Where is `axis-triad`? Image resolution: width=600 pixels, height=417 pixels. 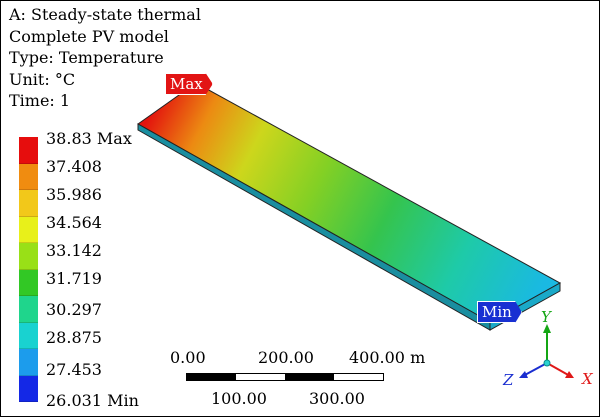 axis-triad is located at coordinates (546, 351).